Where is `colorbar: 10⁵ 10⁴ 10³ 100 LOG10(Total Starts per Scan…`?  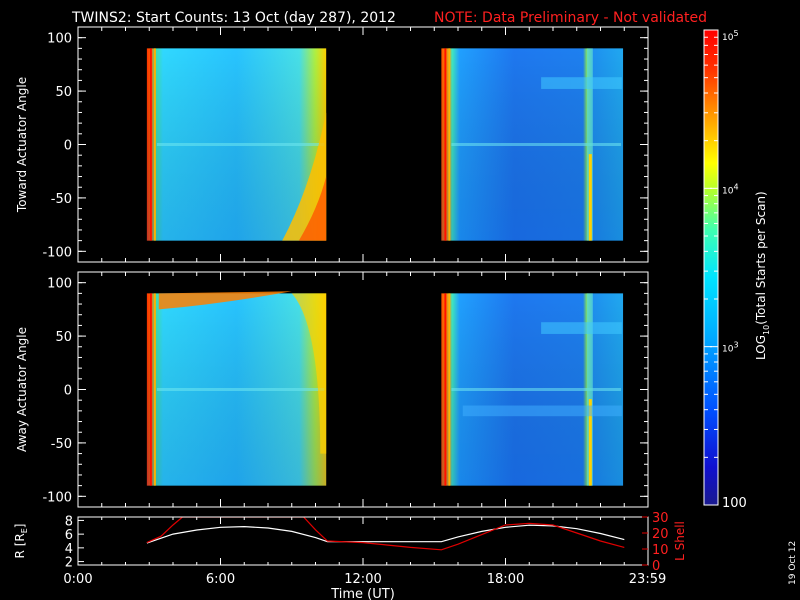 colorbar: 10⁵ 10⁴ 10³ 100 LOG10(Total Starts per Scan… is located at coordinates (737, 270).